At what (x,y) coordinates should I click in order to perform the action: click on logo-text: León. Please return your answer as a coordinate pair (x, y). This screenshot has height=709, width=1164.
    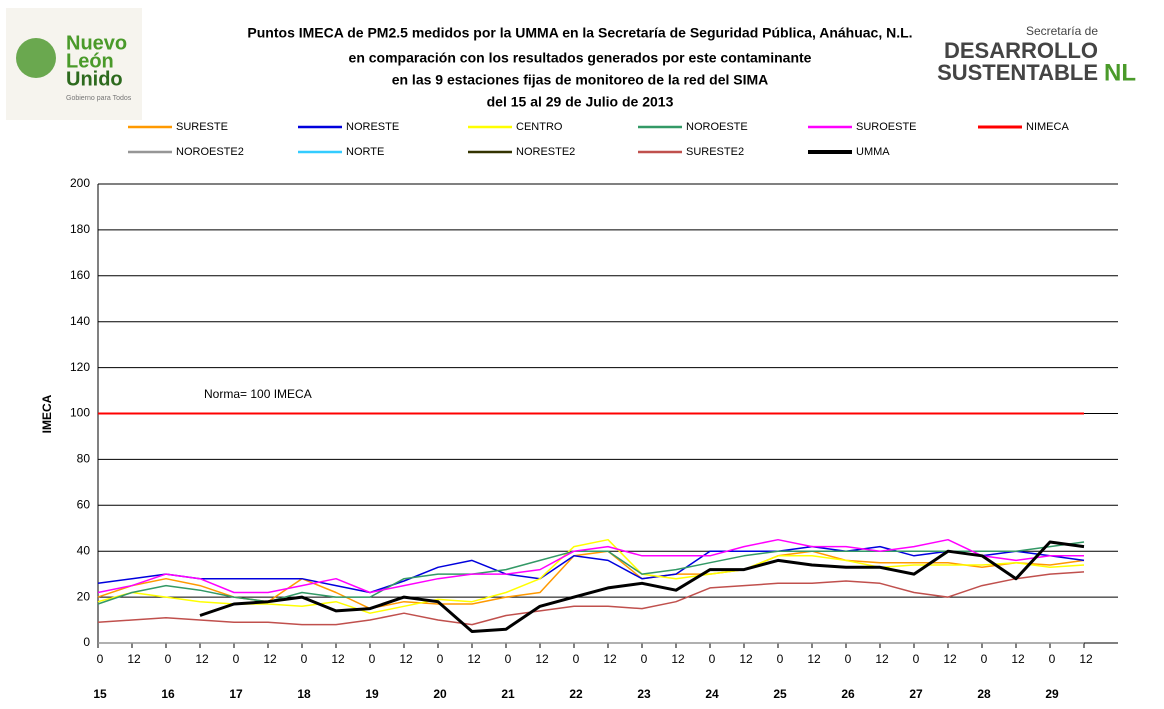
    Looking at the image, I should click on (90, 61).